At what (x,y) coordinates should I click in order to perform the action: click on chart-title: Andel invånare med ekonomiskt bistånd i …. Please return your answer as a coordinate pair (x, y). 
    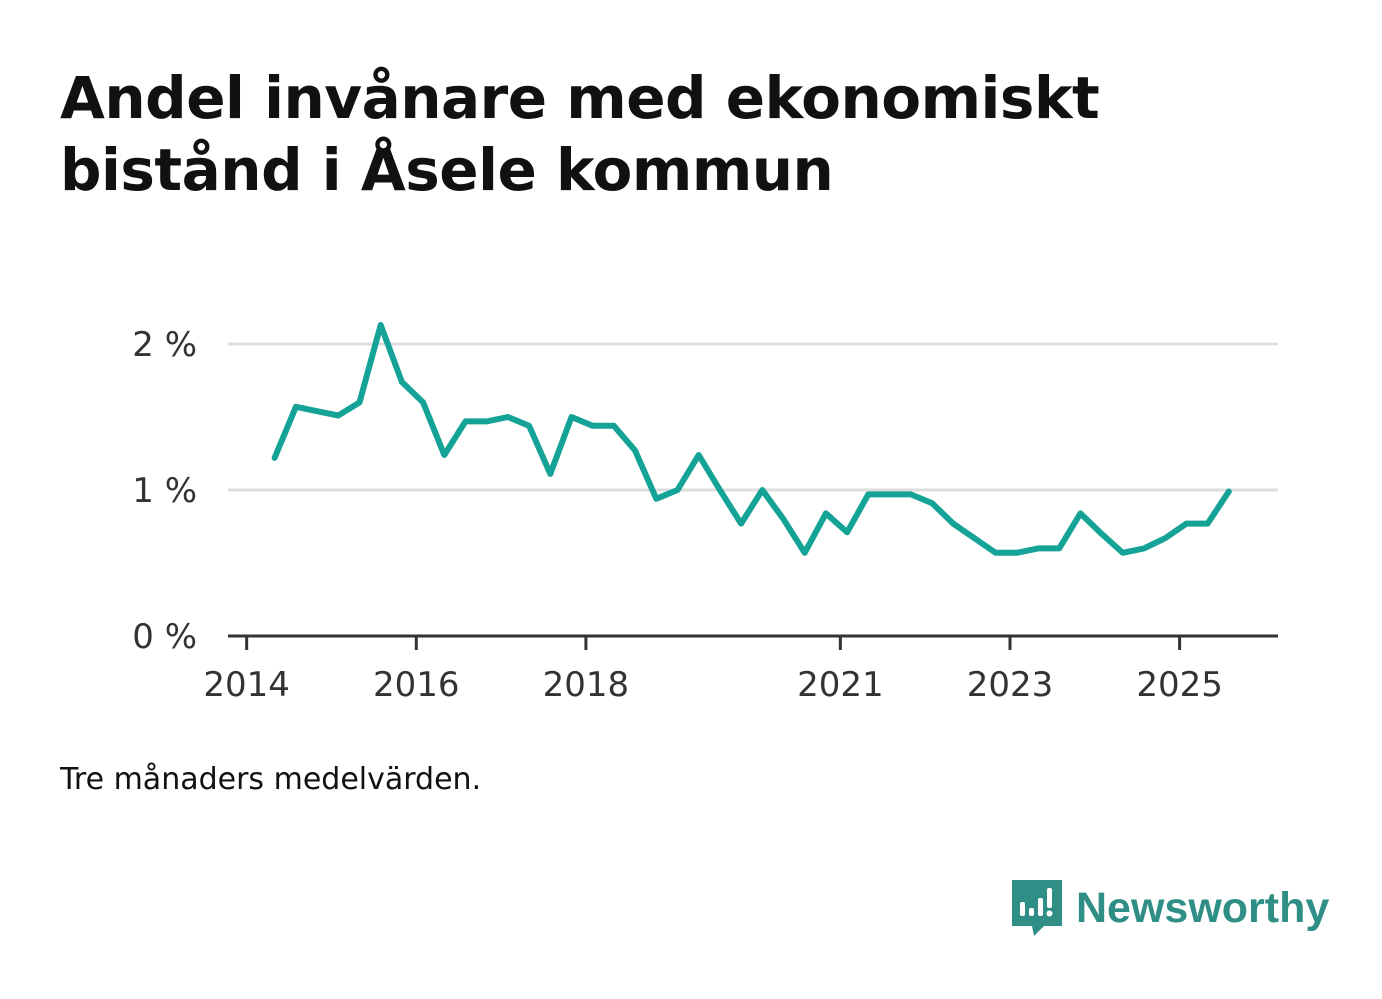
    Looking at the image, I should click on (580, 134).